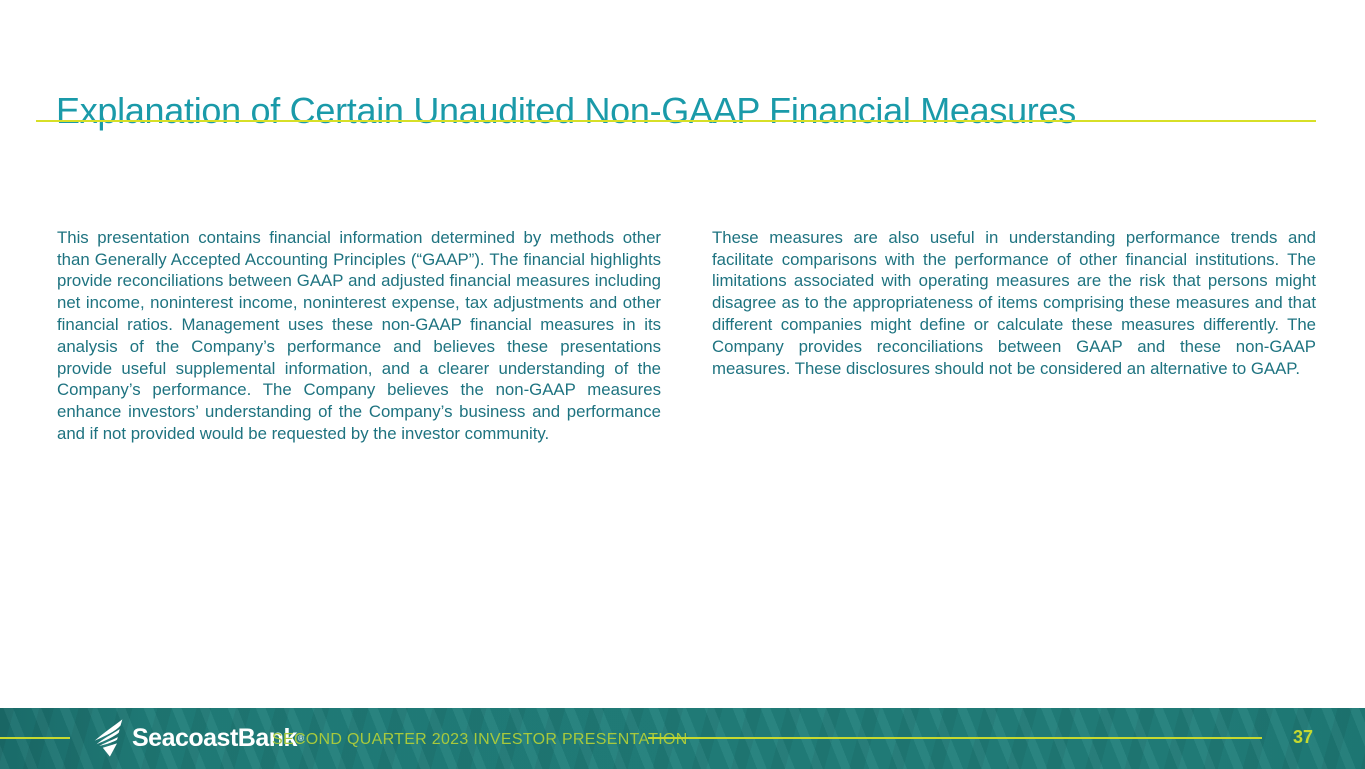 The image size is (1365, 769). What do you see at coordinates (300, 738) in the screenshot?
I see `registered-trademark-mark: ®` at bounding box center [300, 738].